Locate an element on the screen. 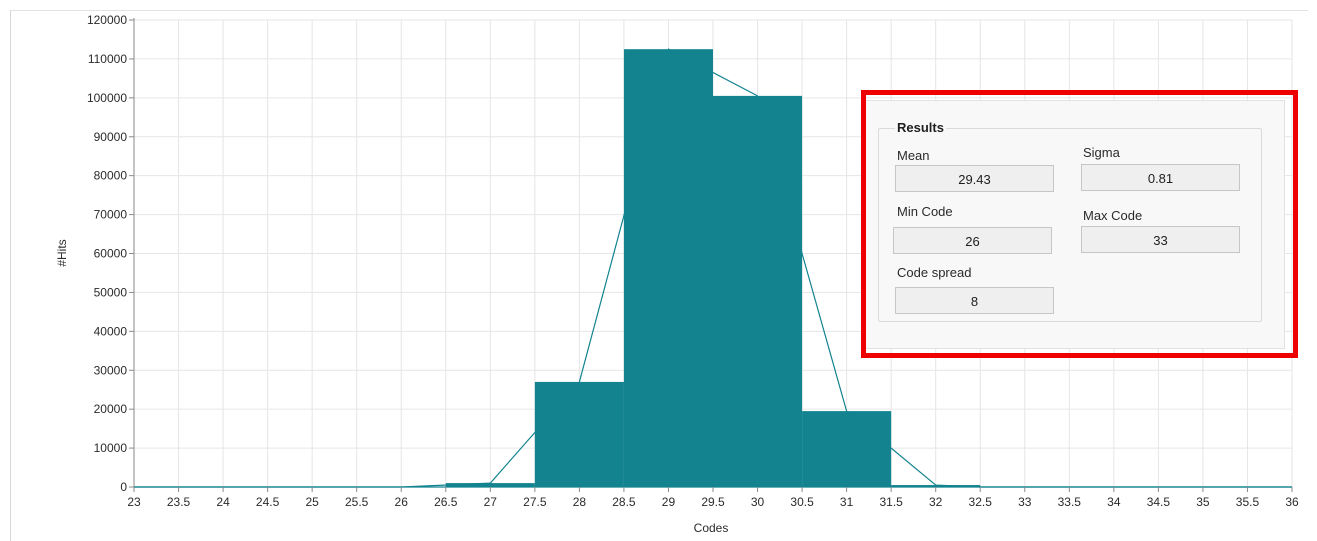 This screenshot has height=541, width=1317. y-tick-label: 120000 is located at coordinates (107, 20).